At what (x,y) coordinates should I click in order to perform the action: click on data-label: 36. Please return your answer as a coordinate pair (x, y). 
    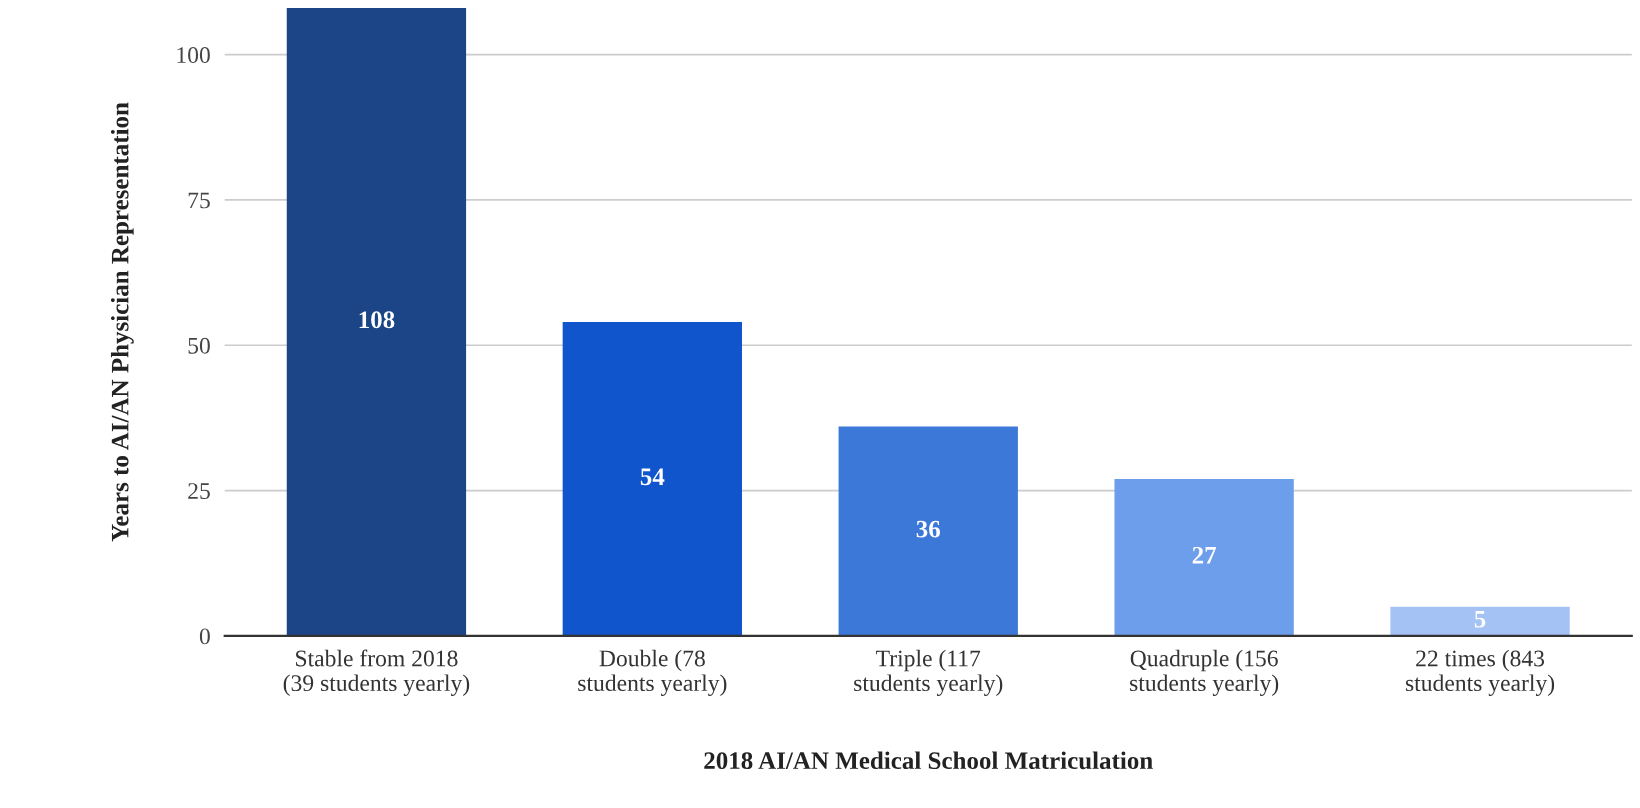
    Looking at the image, I should click on (928, 529).